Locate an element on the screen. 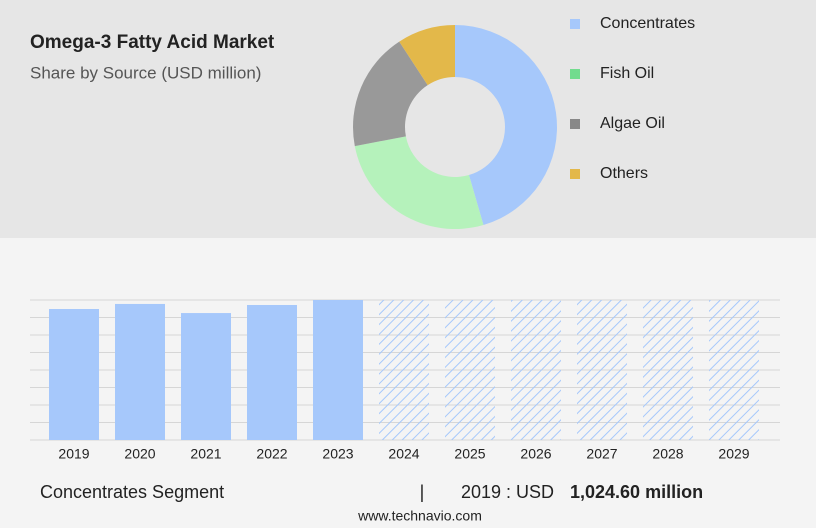  x-tick-label: 2029 is located at coordinates (733, 454).